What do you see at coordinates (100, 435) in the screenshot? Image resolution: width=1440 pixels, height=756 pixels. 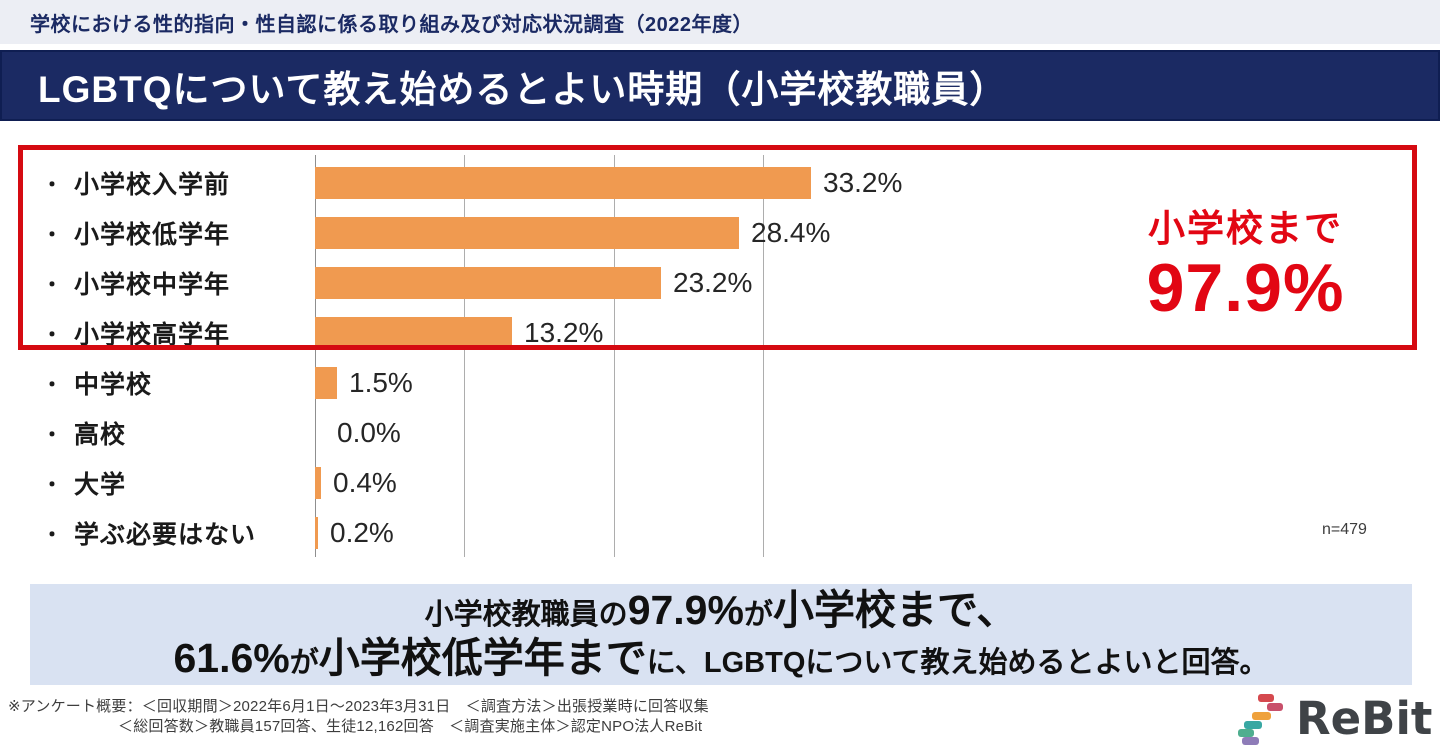 I see `category-label: 高校` at bounding box center [100, 435].